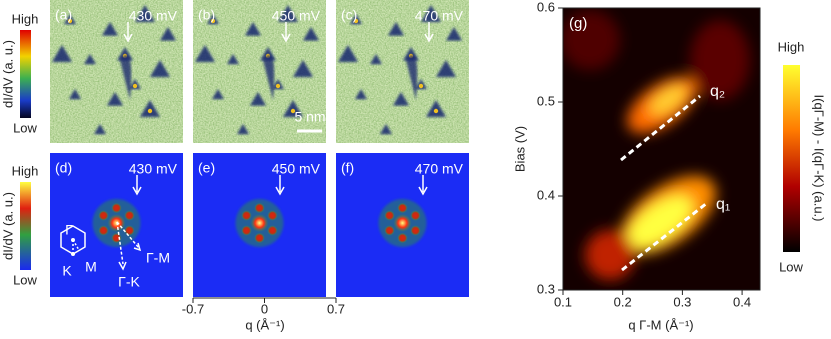  I want to click on panel: (c) 470 mV, so click(402, 71).